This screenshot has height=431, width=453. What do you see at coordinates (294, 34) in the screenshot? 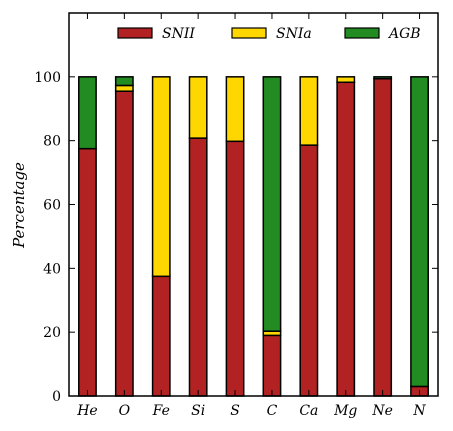
I see `legend-label-snia: SNIa` at bounding box center [294, 34].